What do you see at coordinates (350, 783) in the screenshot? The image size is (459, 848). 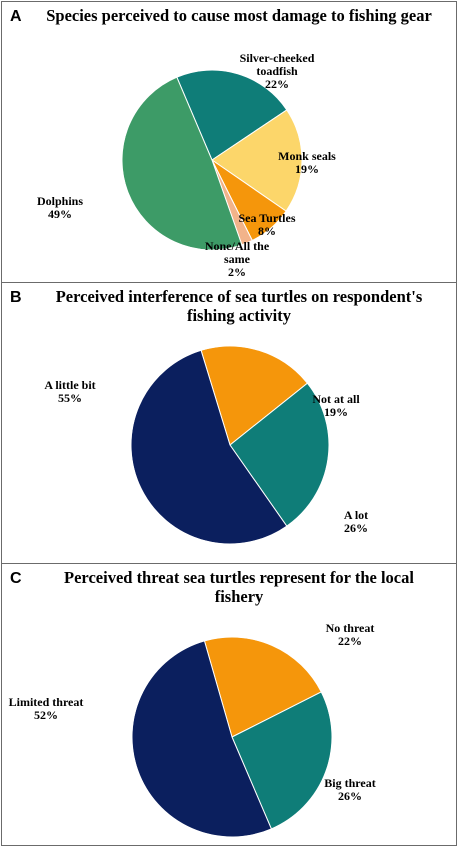 I see `slice-label-text: Big threat` at bounding box center [350, 783].